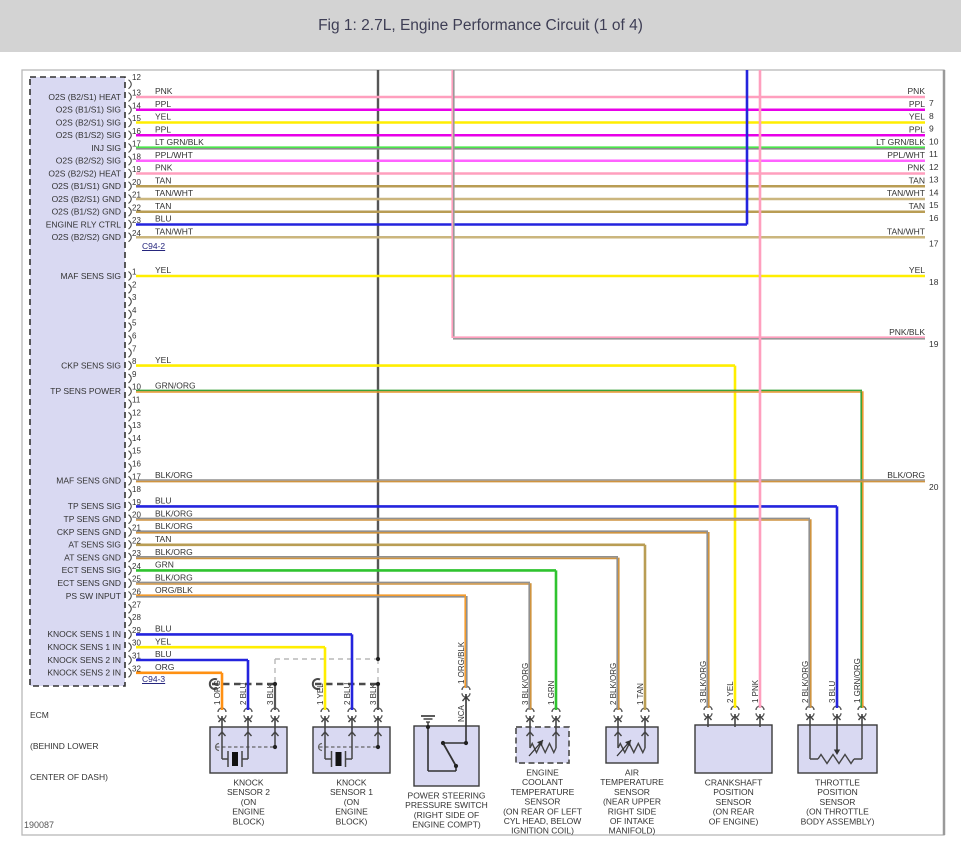 This screenshot has height=852, width=961. What do you see at coordinates (900, 142) in the screenshot?
I see `wire-color-label: LT GRN/BLK` at bounding box center [900, 142].